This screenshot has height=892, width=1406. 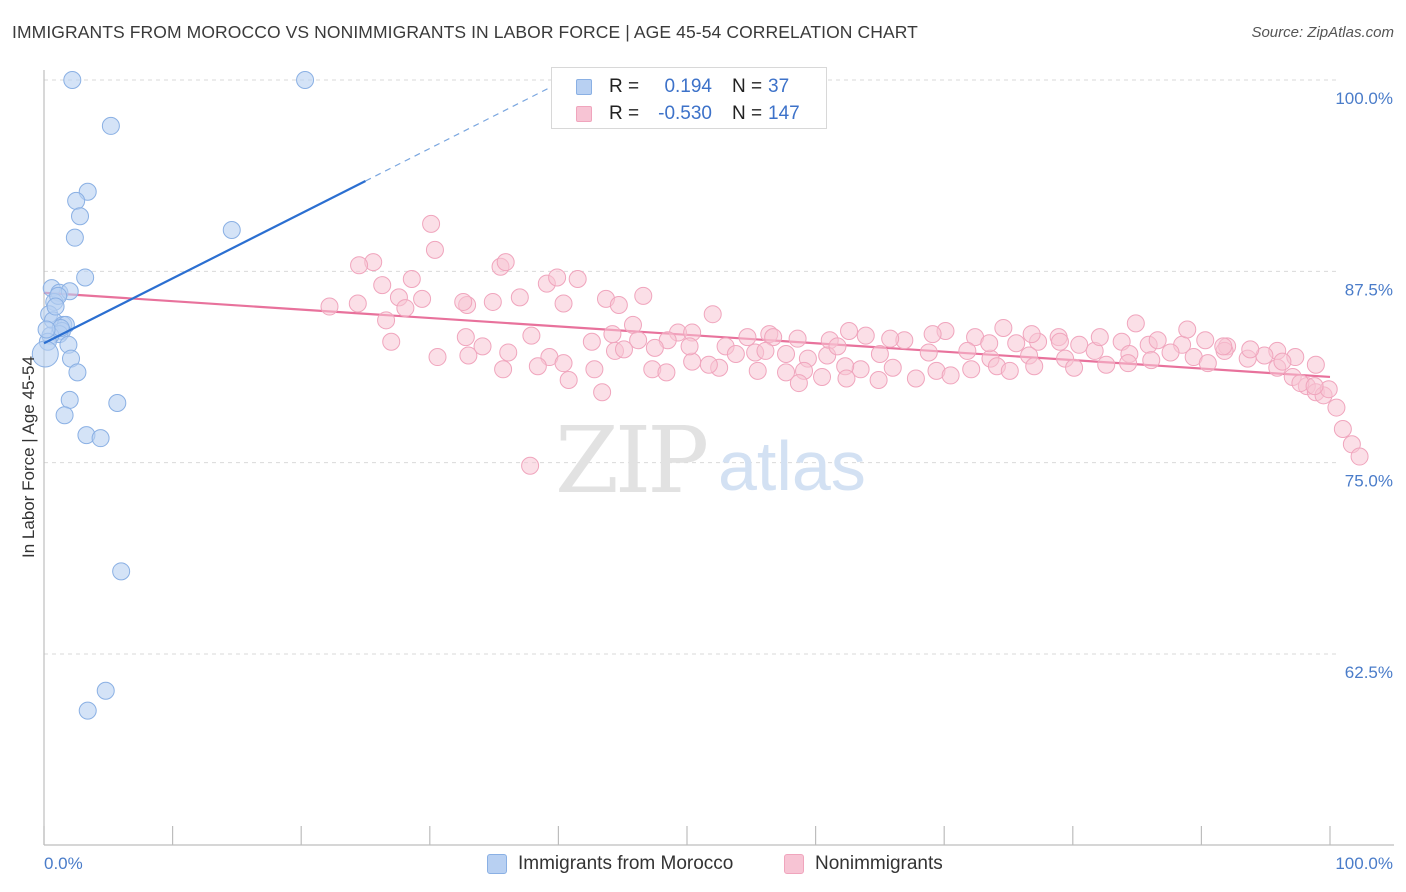 I want to click on watermark-atlas: atlas, so click(x=792, y=466).